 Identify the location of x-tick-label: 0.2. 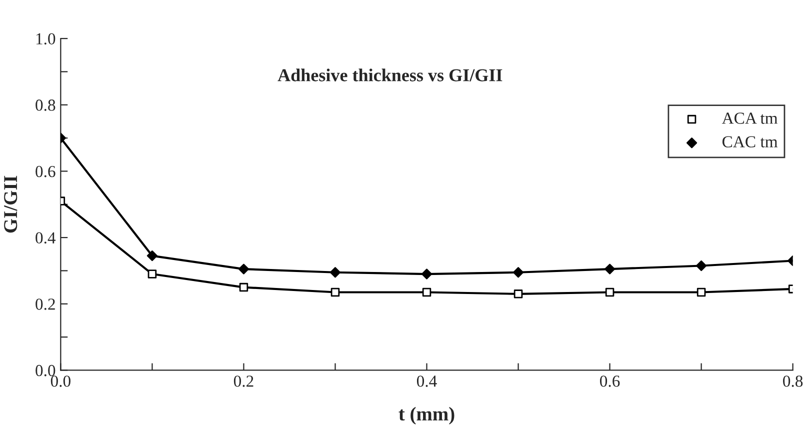
(244, 381).